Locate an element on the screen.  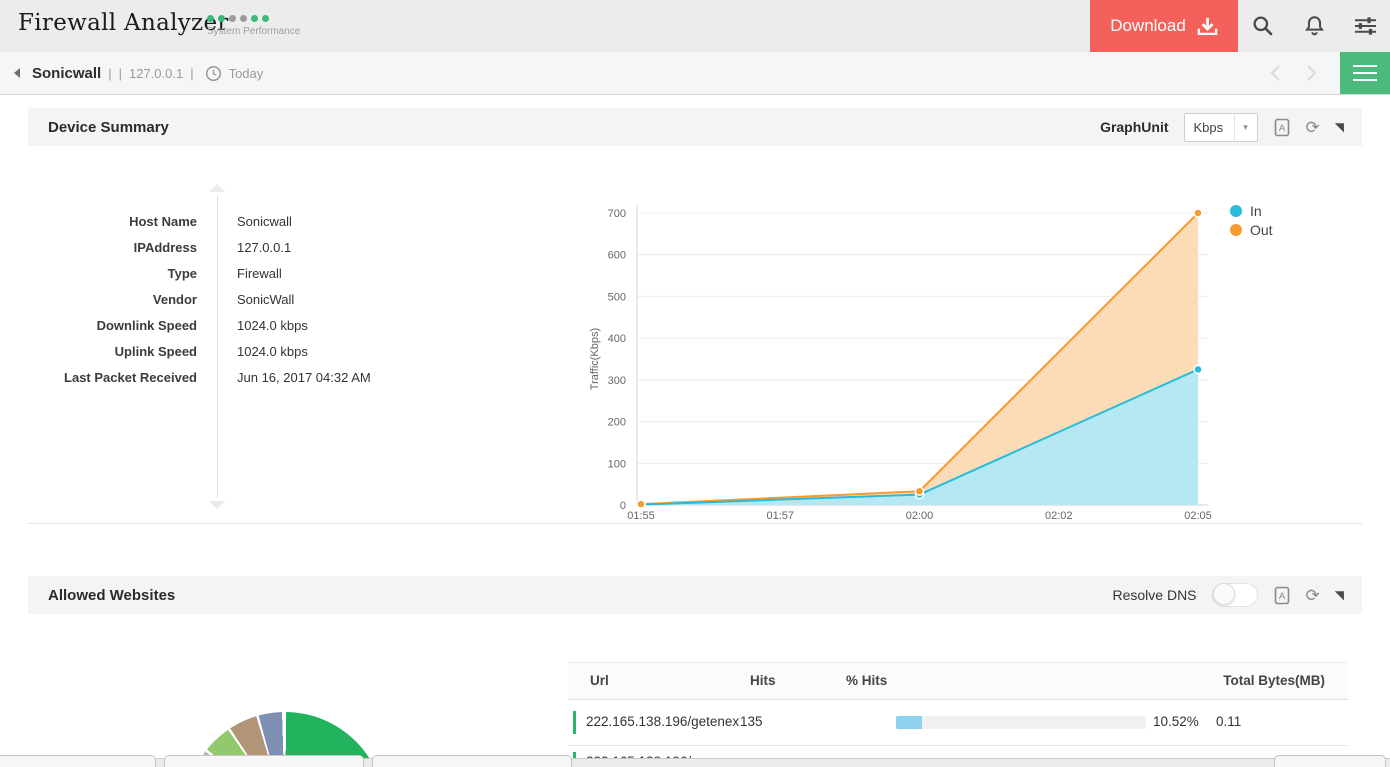
svg-text: A is located at coordinates (1281, 128).